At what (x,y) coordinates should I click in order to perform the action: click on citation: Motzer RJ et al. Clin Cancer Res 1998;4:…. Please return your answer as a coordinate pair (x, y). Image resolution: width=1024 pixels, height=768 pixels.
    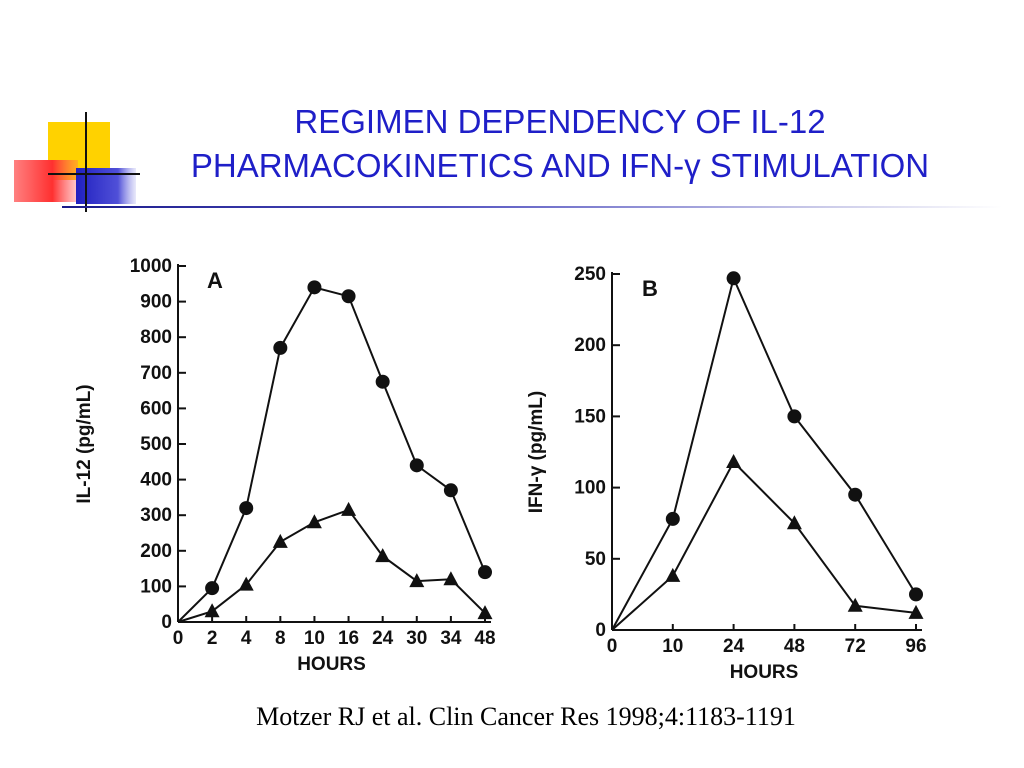
    Looking at the image, I should click on (526, 716).